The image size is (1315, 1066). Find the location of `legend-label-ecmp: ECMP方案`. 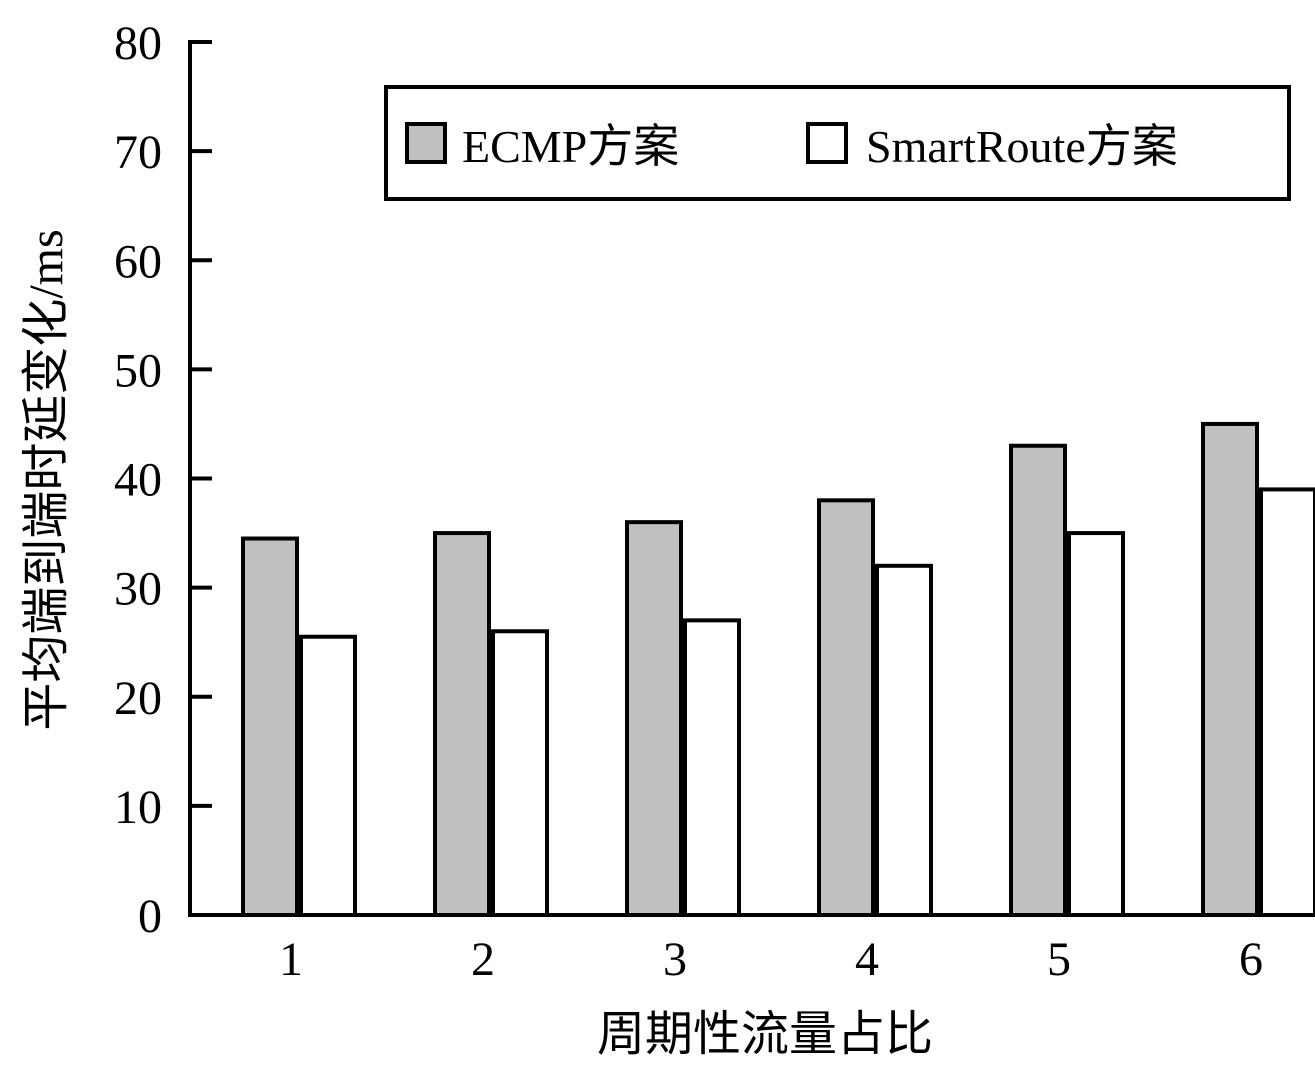

legend-label-ecmp: ECMP方案 is located at coordinates (570, 146).